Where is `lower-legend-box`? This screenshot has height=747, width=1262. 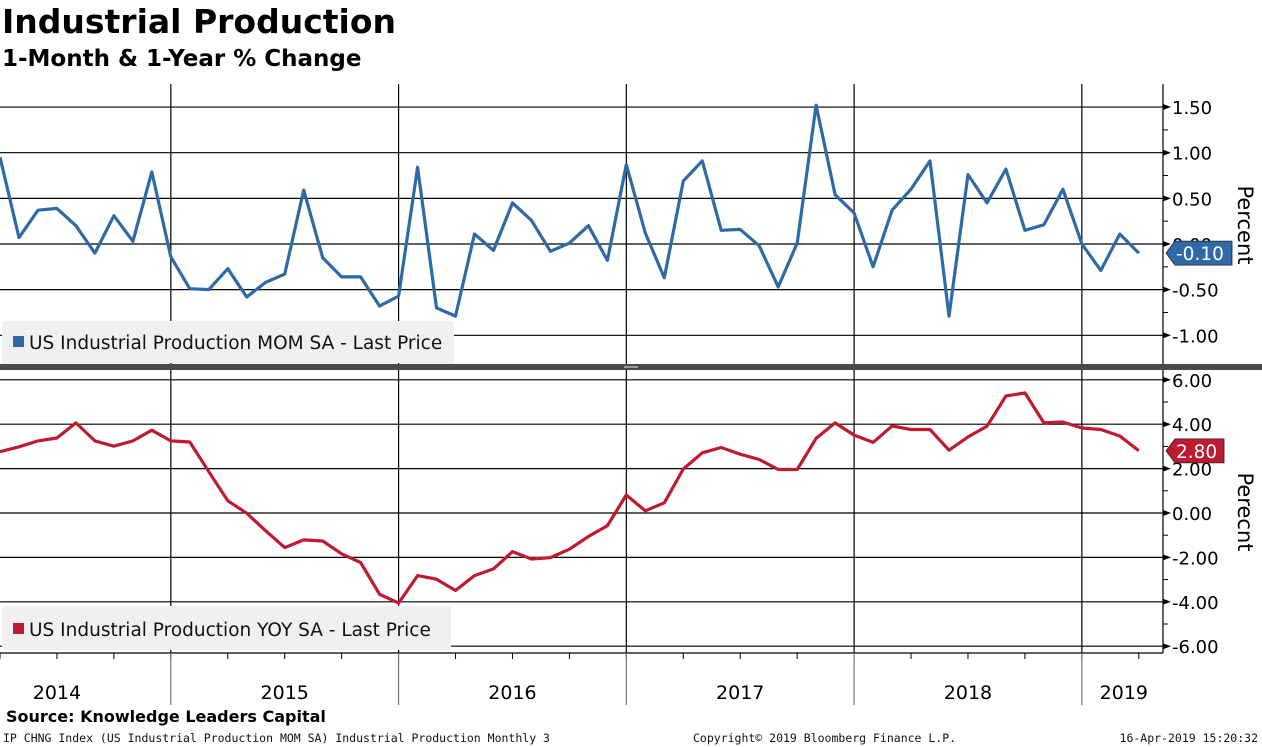
lower-legend-box is located at coordinates (226, 628).